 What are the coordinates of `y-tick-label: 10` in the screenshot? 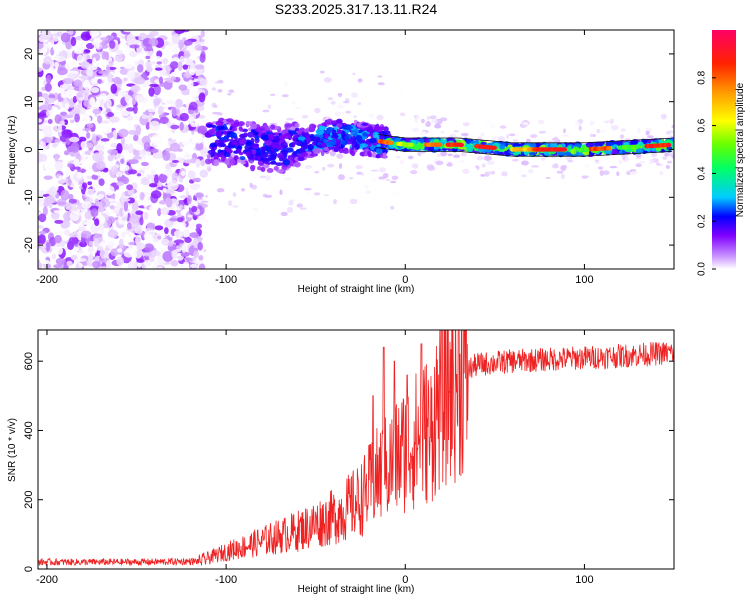 It's located at (29, 102).